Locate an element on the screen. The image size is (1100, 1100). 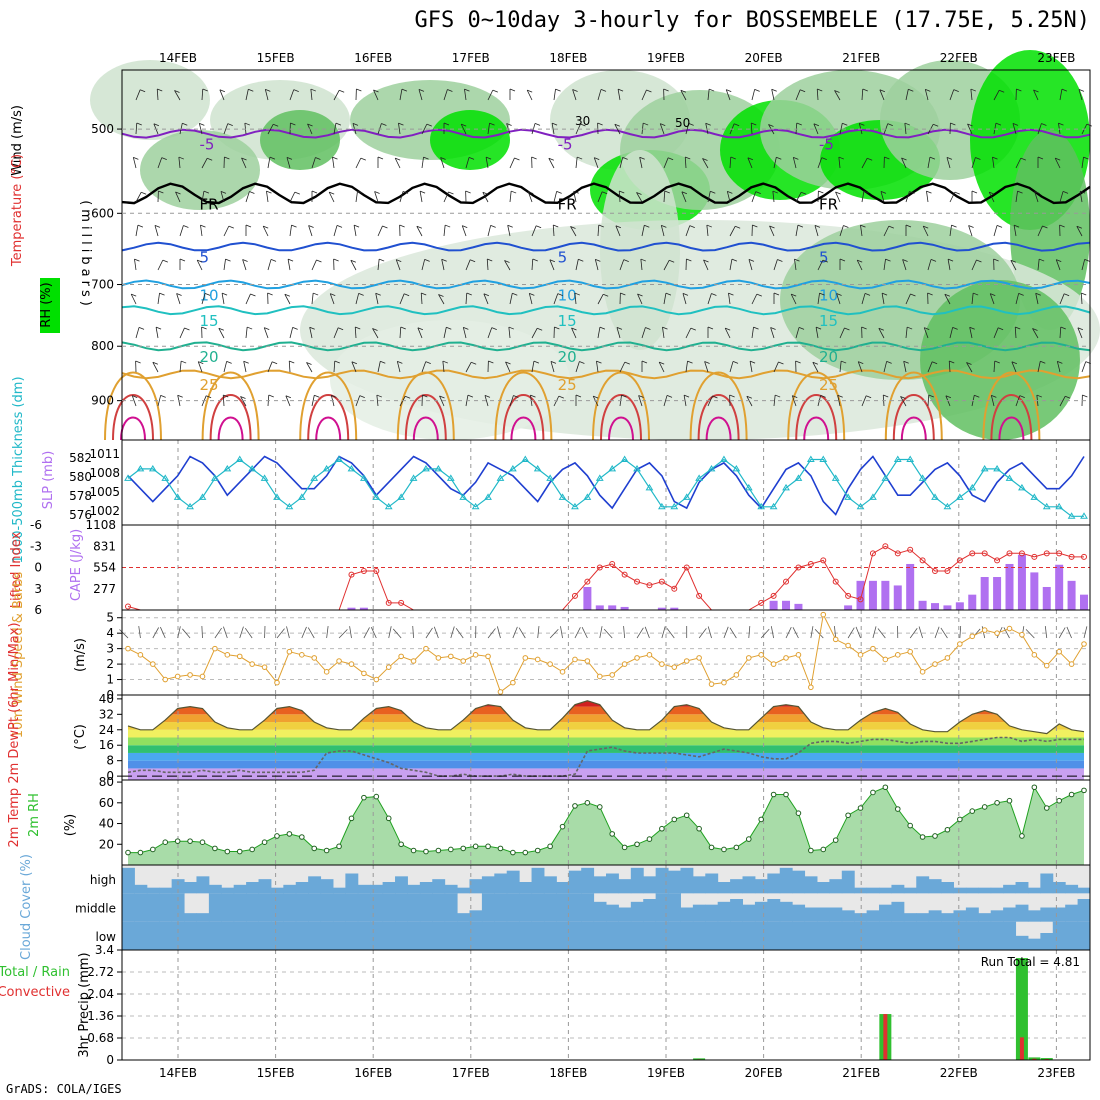
cape-tick-label: 277 is located at coordinates (104, 589).